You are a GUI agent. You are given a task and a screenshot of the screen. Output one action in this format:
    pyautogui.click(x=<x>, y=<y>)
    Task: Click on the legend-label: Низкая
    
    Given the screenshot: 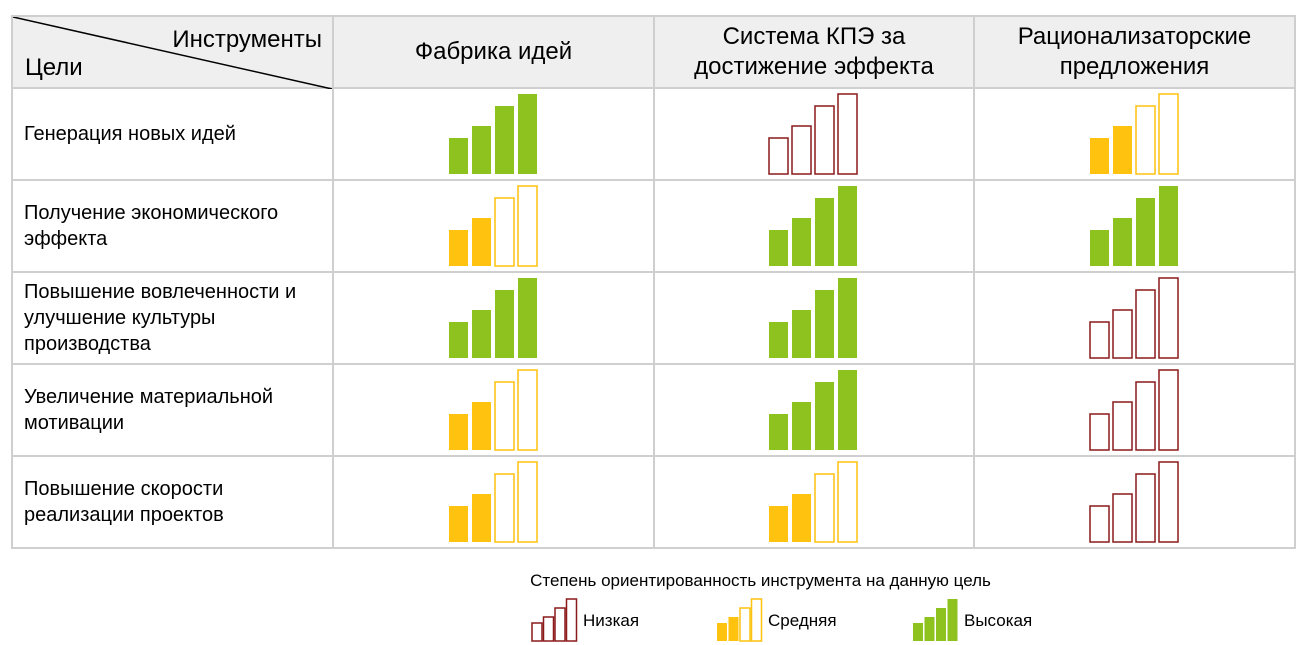 What is the action you would take?
    pyautogui.click(x=611, y=620)
    